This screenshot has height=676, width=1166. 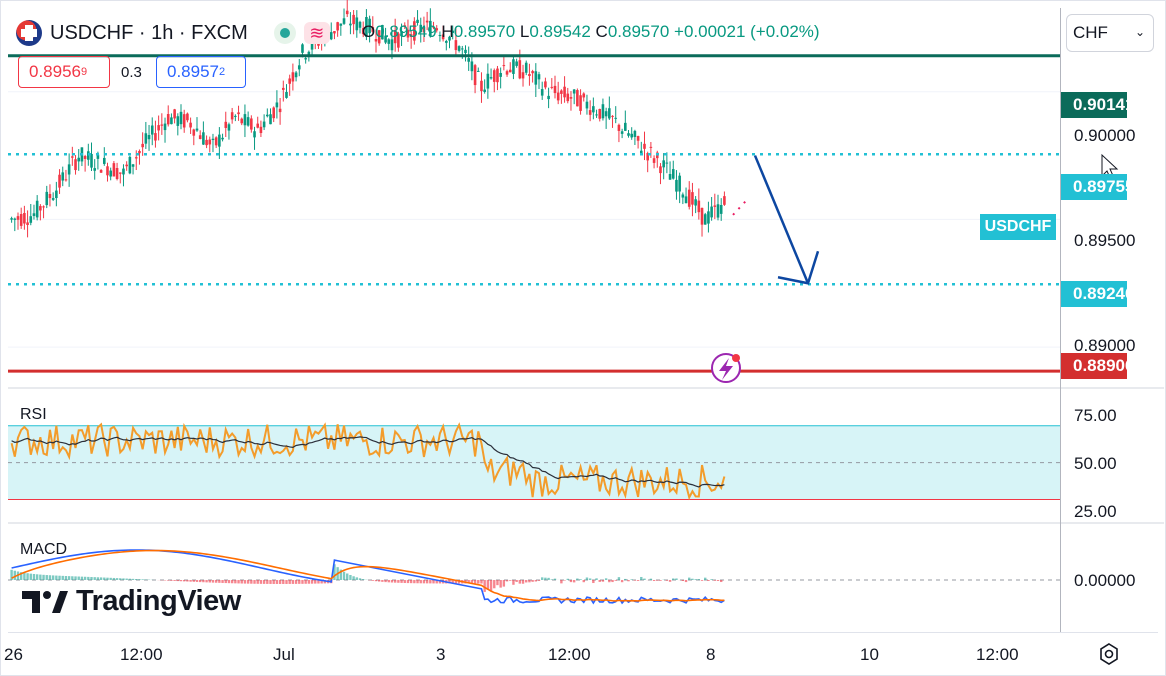 What do you see at coordinates (149, 32) in the screenshot?
I see `symbol-title: USDCHF · 1h · FXCM` at bounding box center [149, 32].